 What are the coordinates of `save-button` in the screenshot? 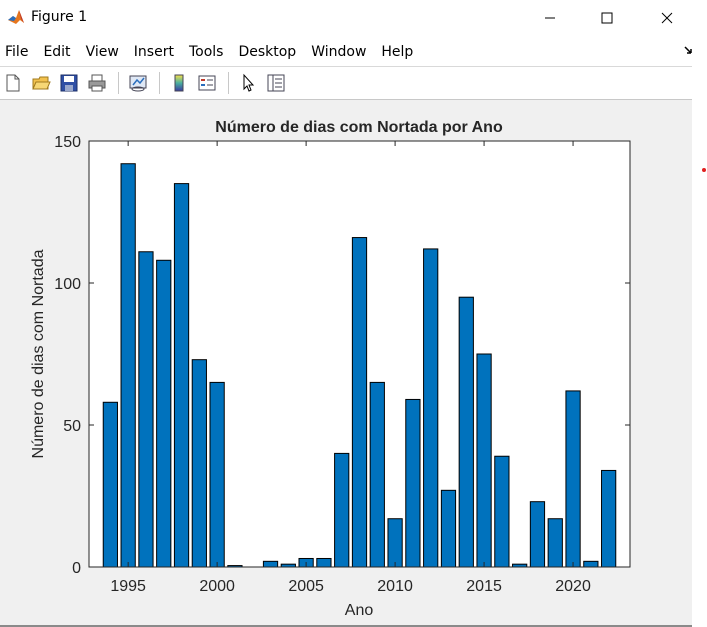 It's located at (69, 83).